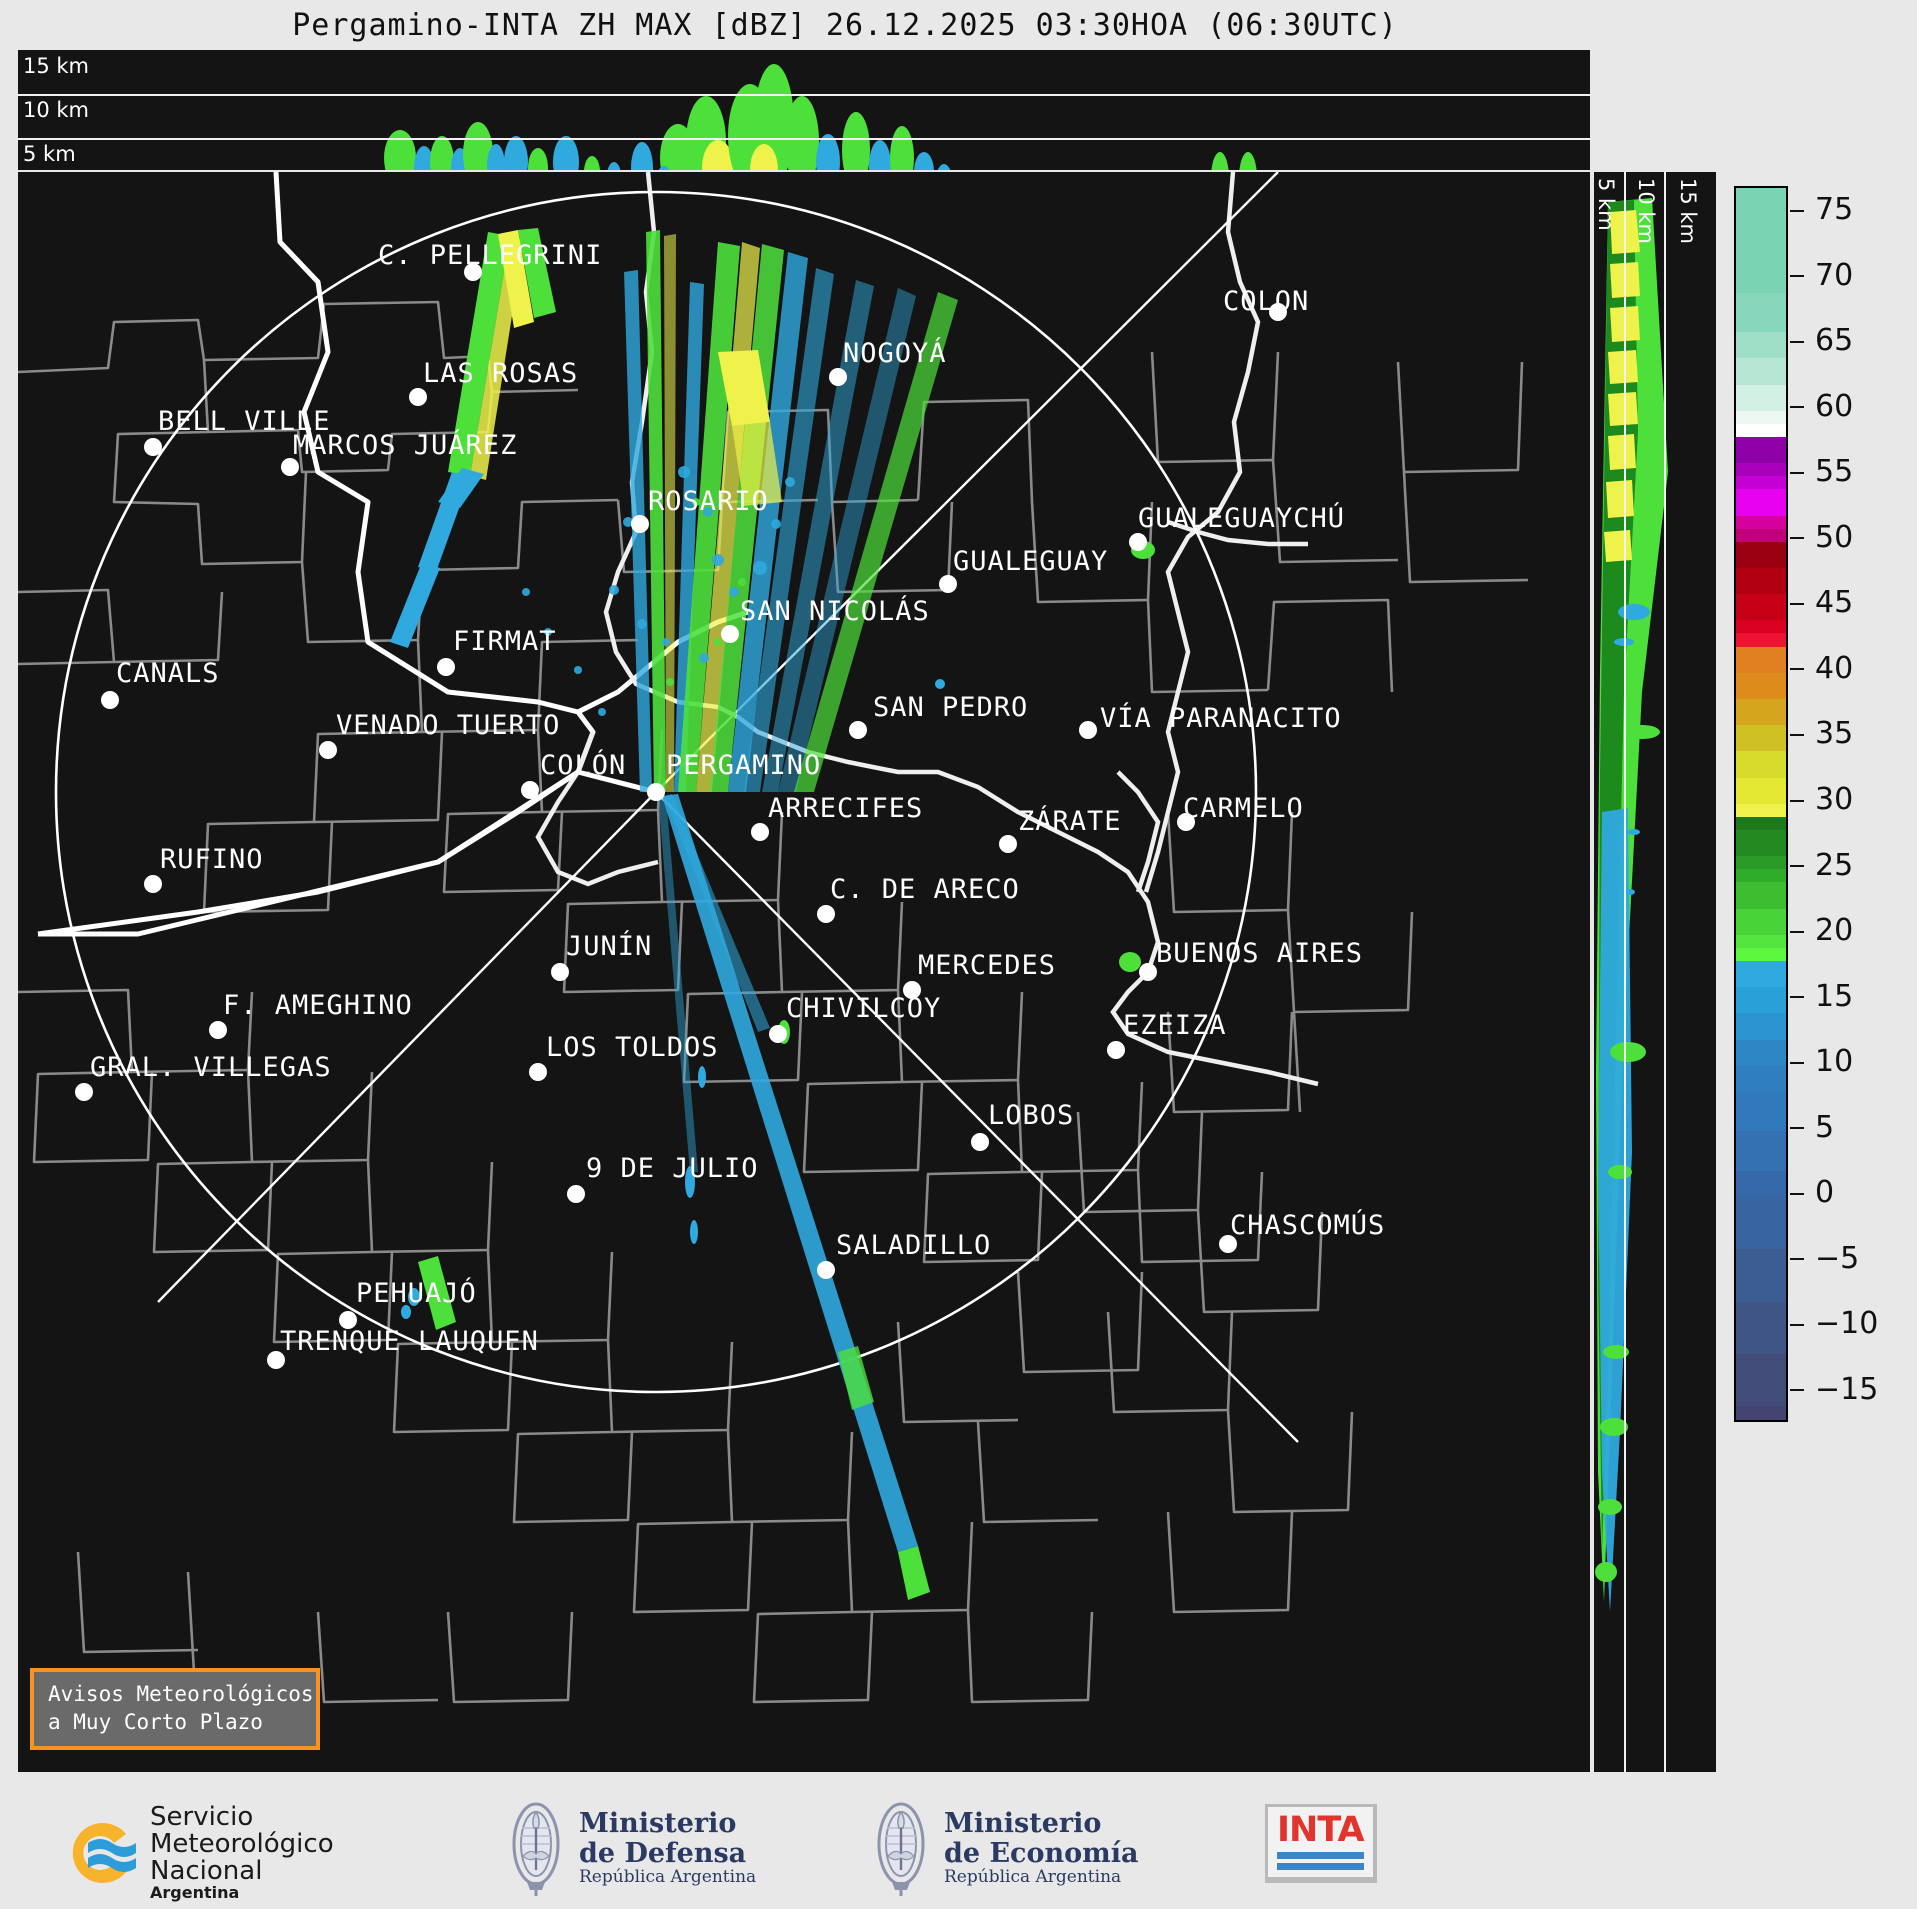 Image resolution: width=1917 pixels, height=1909 pixels. Describe the element at coordinates (1033, 1877) in the screenshot. I see `economia-line-3: República Argentina` at that location.